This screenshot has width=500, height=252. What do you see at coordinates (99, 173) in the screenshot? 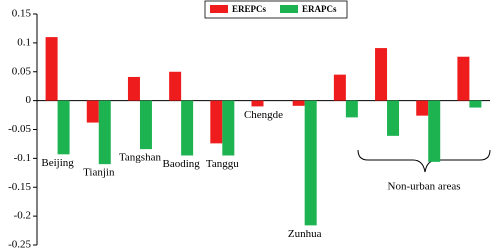
I see `x-tick-label: Tianjin` at bounding box center [99, 173].